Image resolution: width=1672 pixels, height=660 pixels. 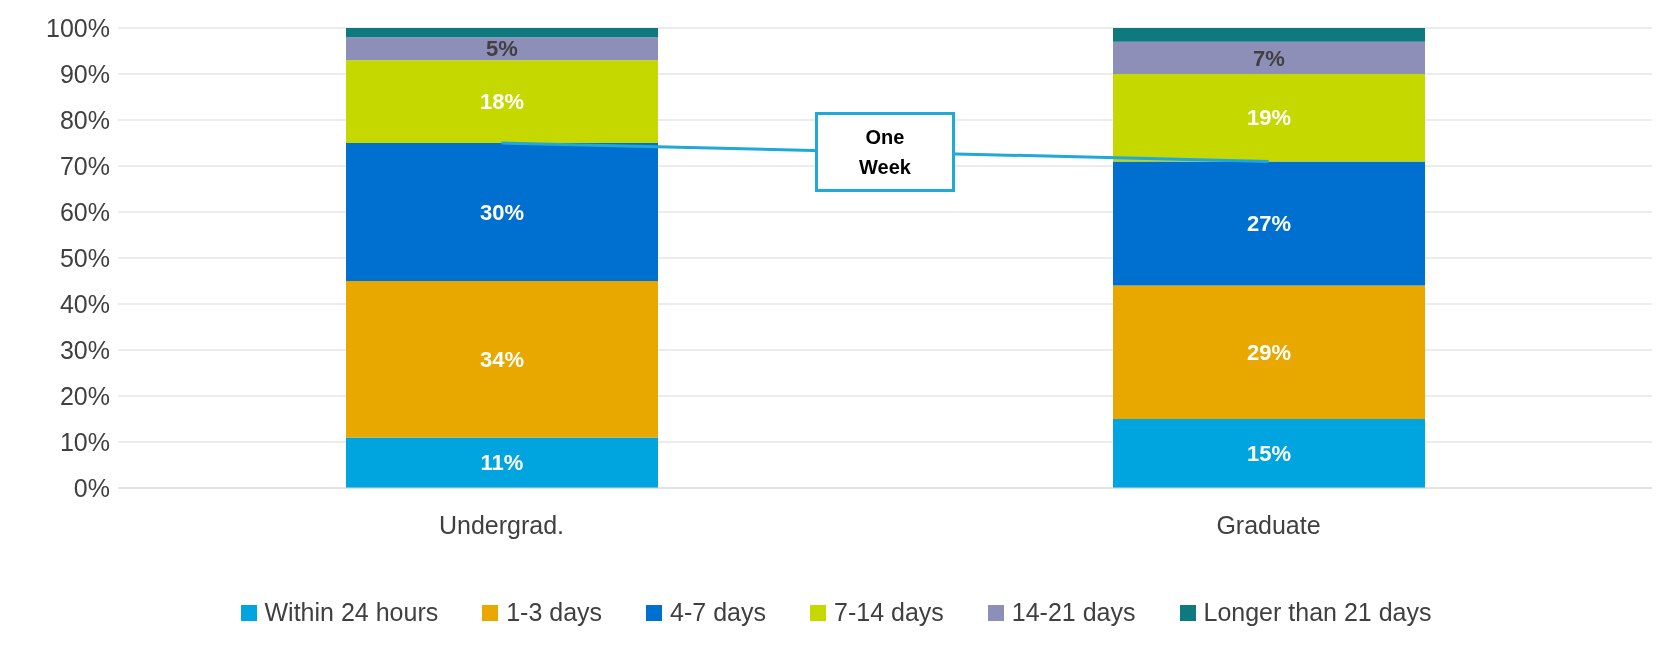 I want to click on y-tick-label: 30%, so click(x=84, y=349).